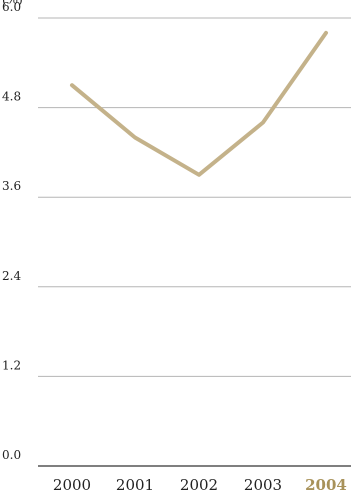 The height and width of the screenshot is (495, 351). What do you see at coordinates (135, 483) in the screenshot?
I see `x-tick-label: 2001` at bounding box center [135, 483].